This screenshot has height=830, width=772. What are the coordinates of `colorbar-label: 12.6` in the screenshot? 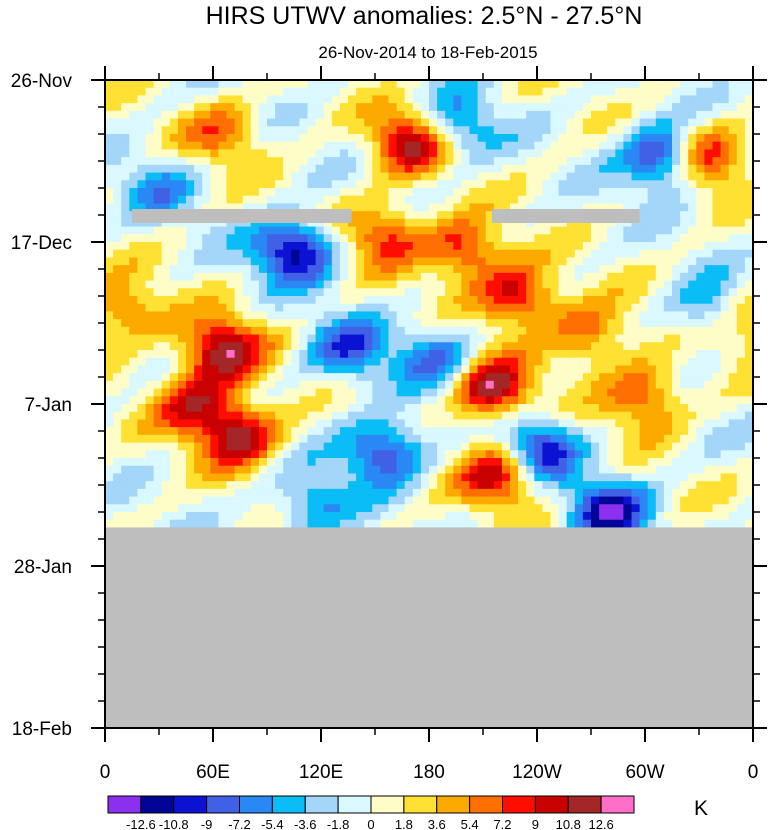 It's located at (600, 823).